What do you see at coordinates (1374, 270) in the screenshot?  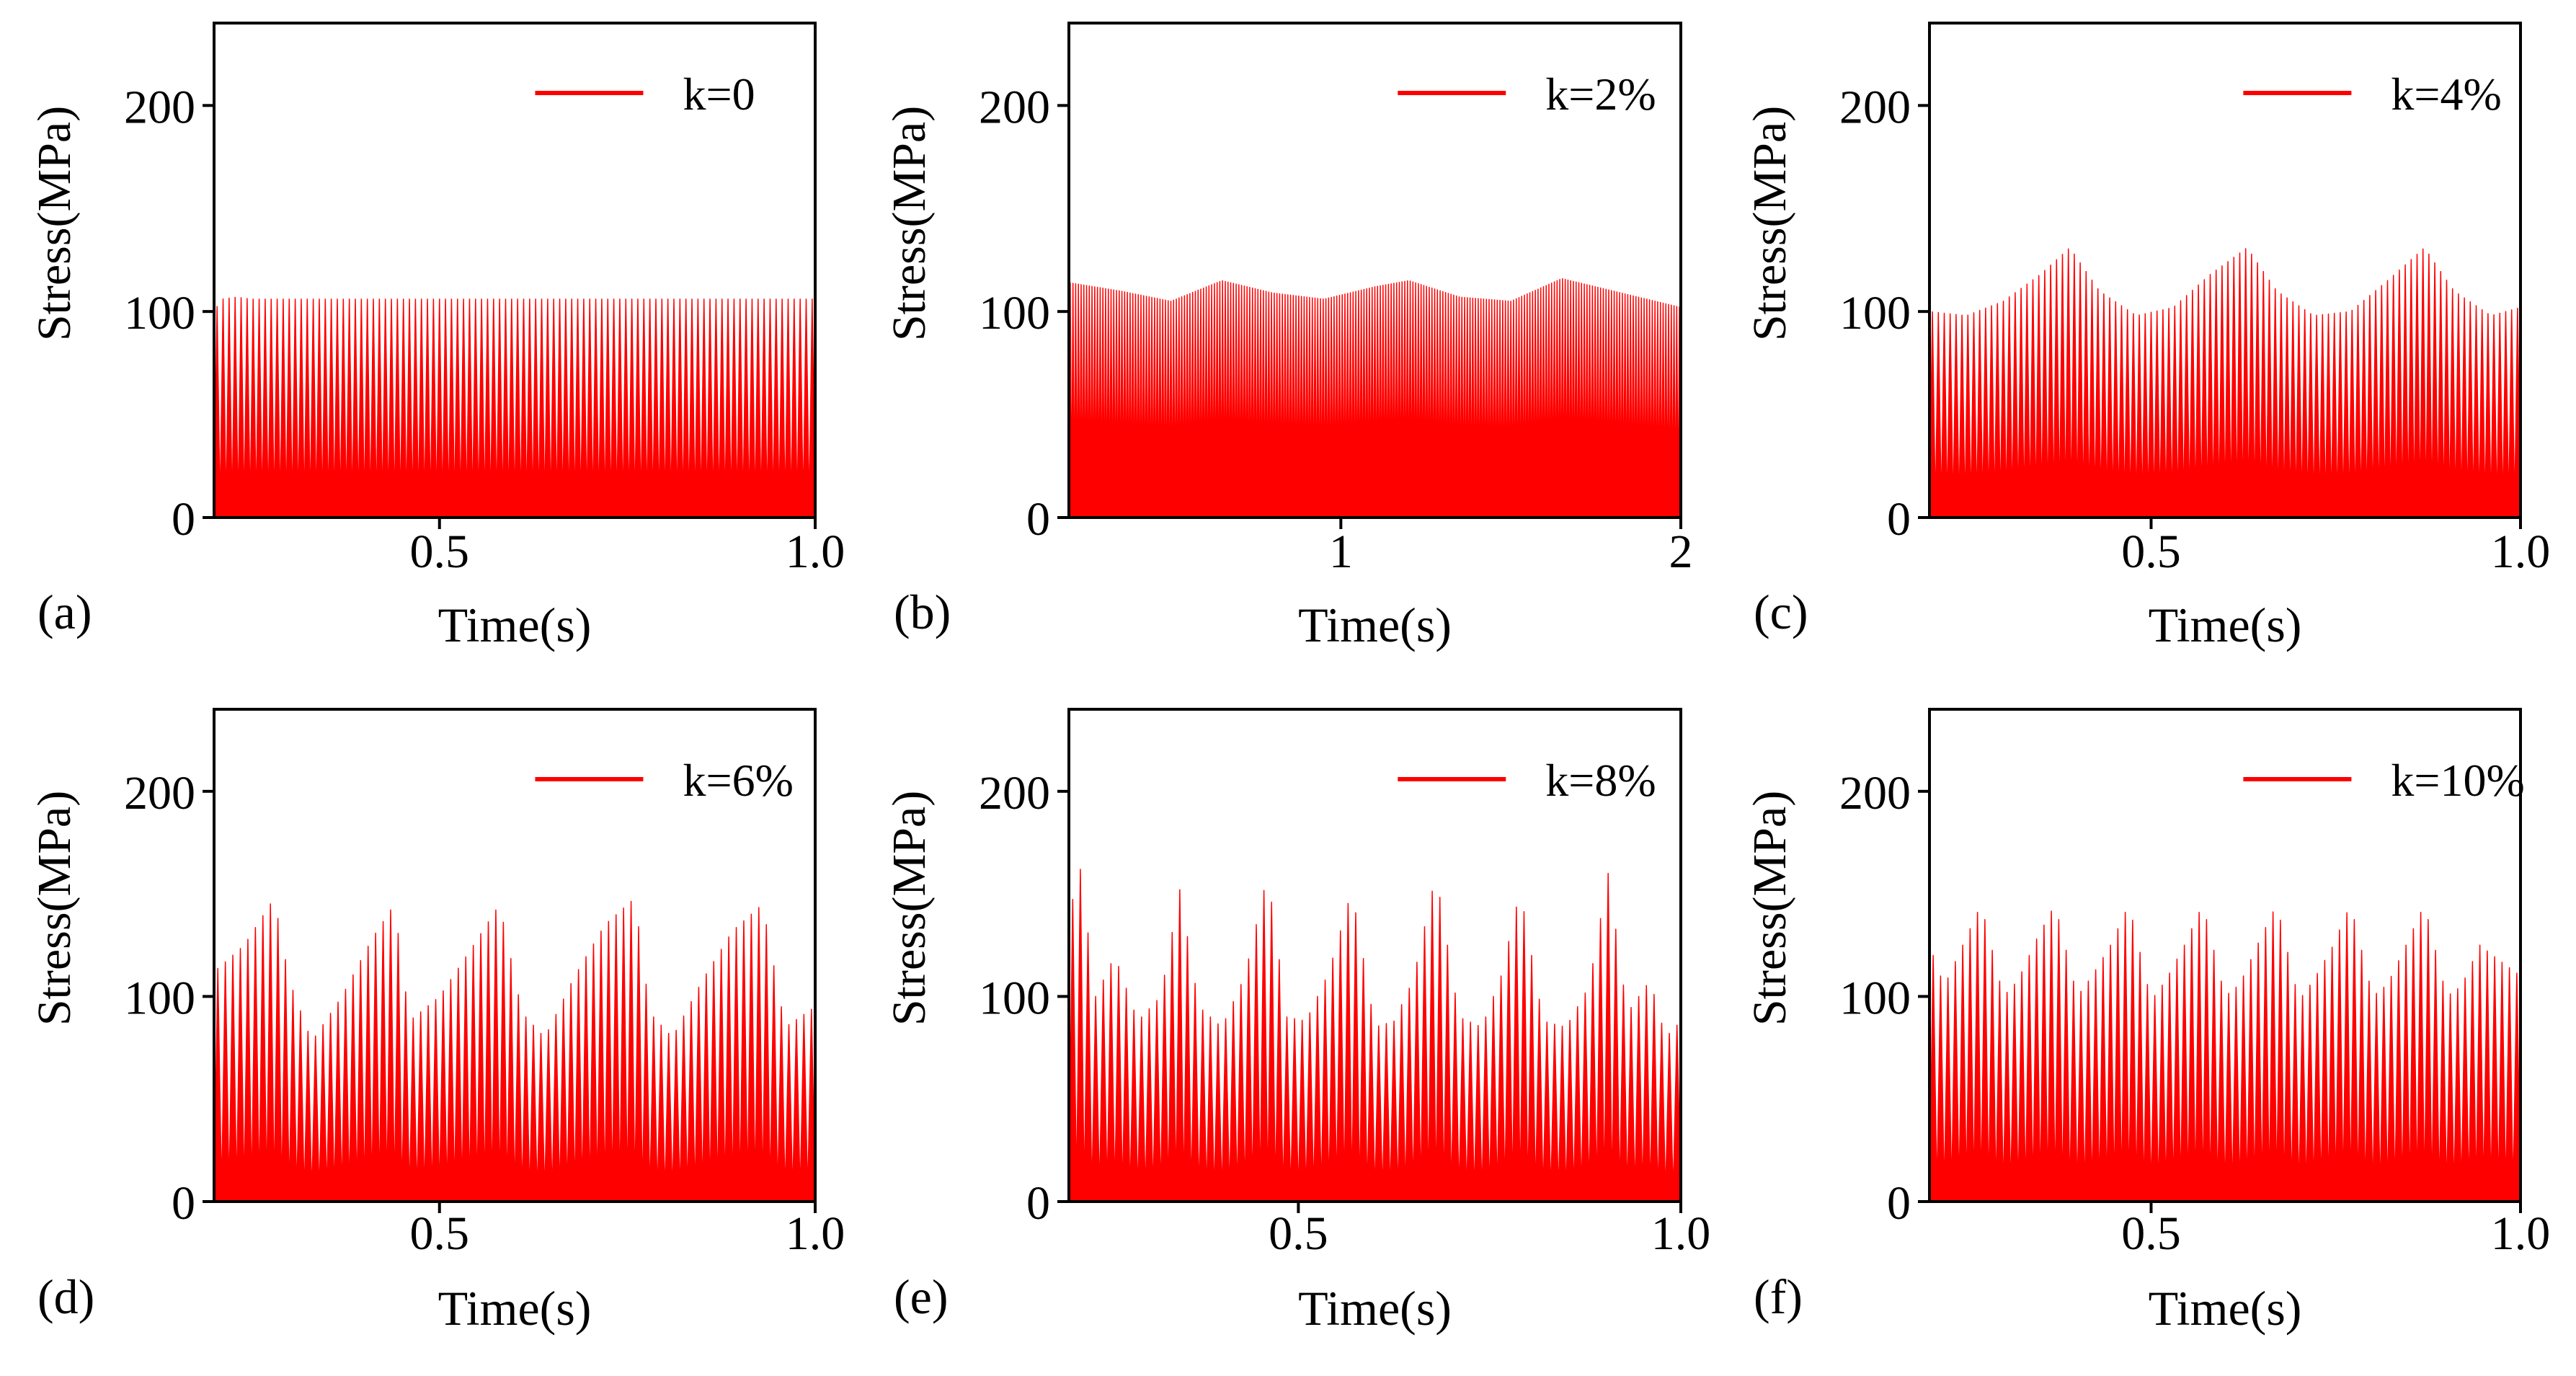 I see `axes-frame-b` at bounding box center [1374, 270].